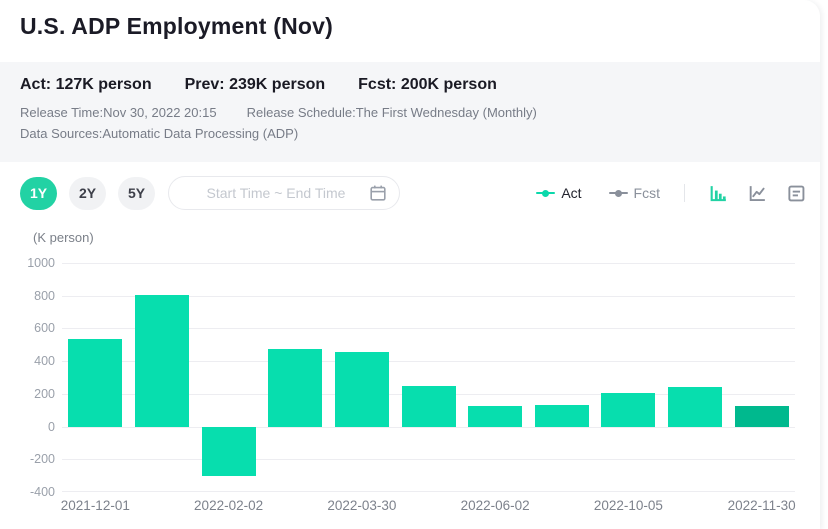  I want to click on y-tick-label: -200, so click(42, 459).